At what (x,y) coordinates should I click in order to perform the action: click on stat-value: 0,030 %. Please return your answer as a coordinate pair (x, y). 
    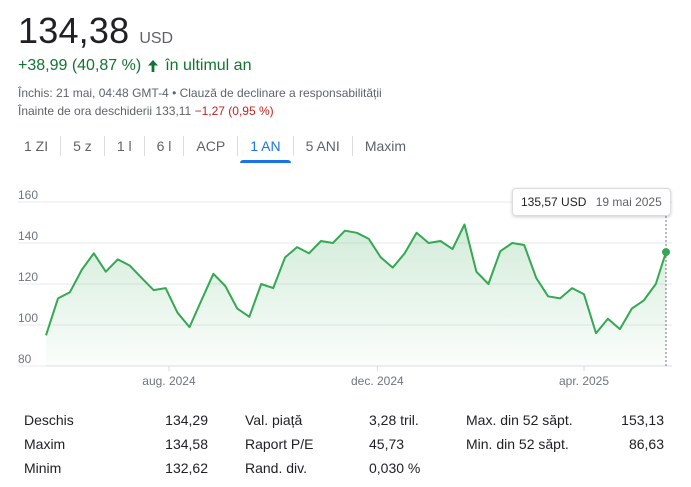
    Looking at the image, I should click on (395, 468).